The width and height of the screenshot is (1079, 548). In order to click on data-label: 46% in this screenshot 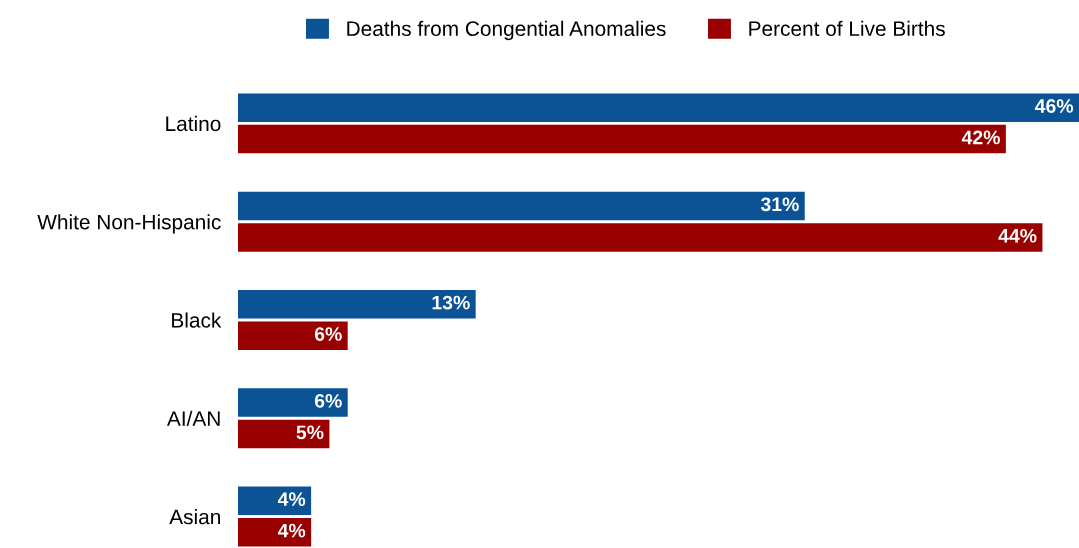, I will do `click(1054, 106)`.